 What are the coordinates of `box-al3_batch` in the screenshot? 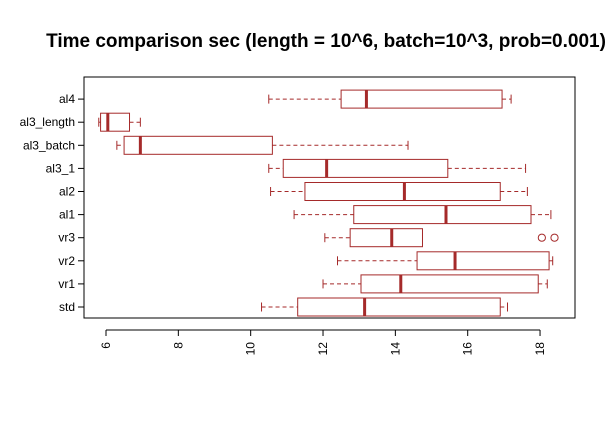 It's located at (262, 145).